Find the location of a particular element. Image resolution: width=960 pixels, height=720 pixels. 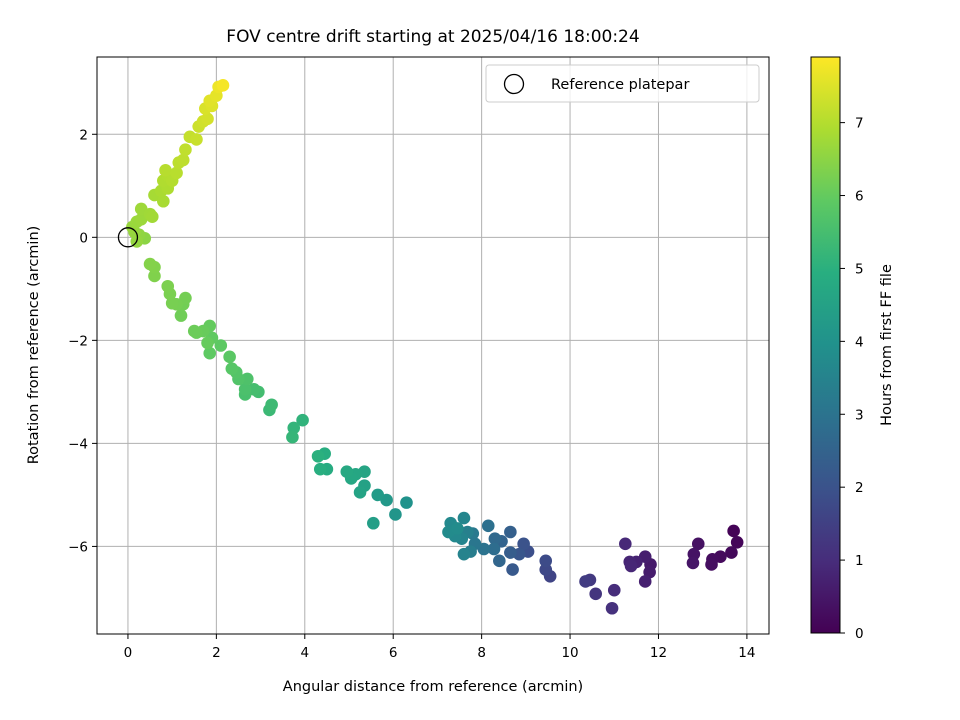

colorbar-tick-label: 5 is located at coordinates (859, 269).